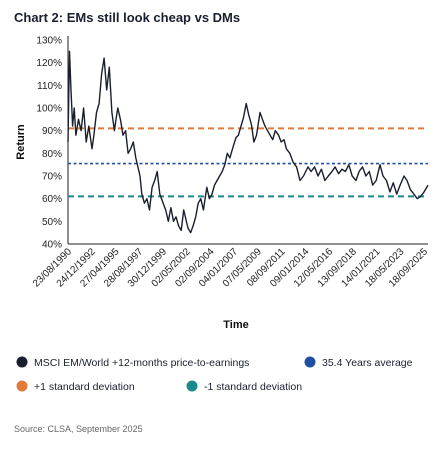 The height and width of the screenshot is (450, 441). What do you see at coordinates (52, 199) in the screenshot?
I see `y-tick-label: 60%` at bounding box center [52, 199].